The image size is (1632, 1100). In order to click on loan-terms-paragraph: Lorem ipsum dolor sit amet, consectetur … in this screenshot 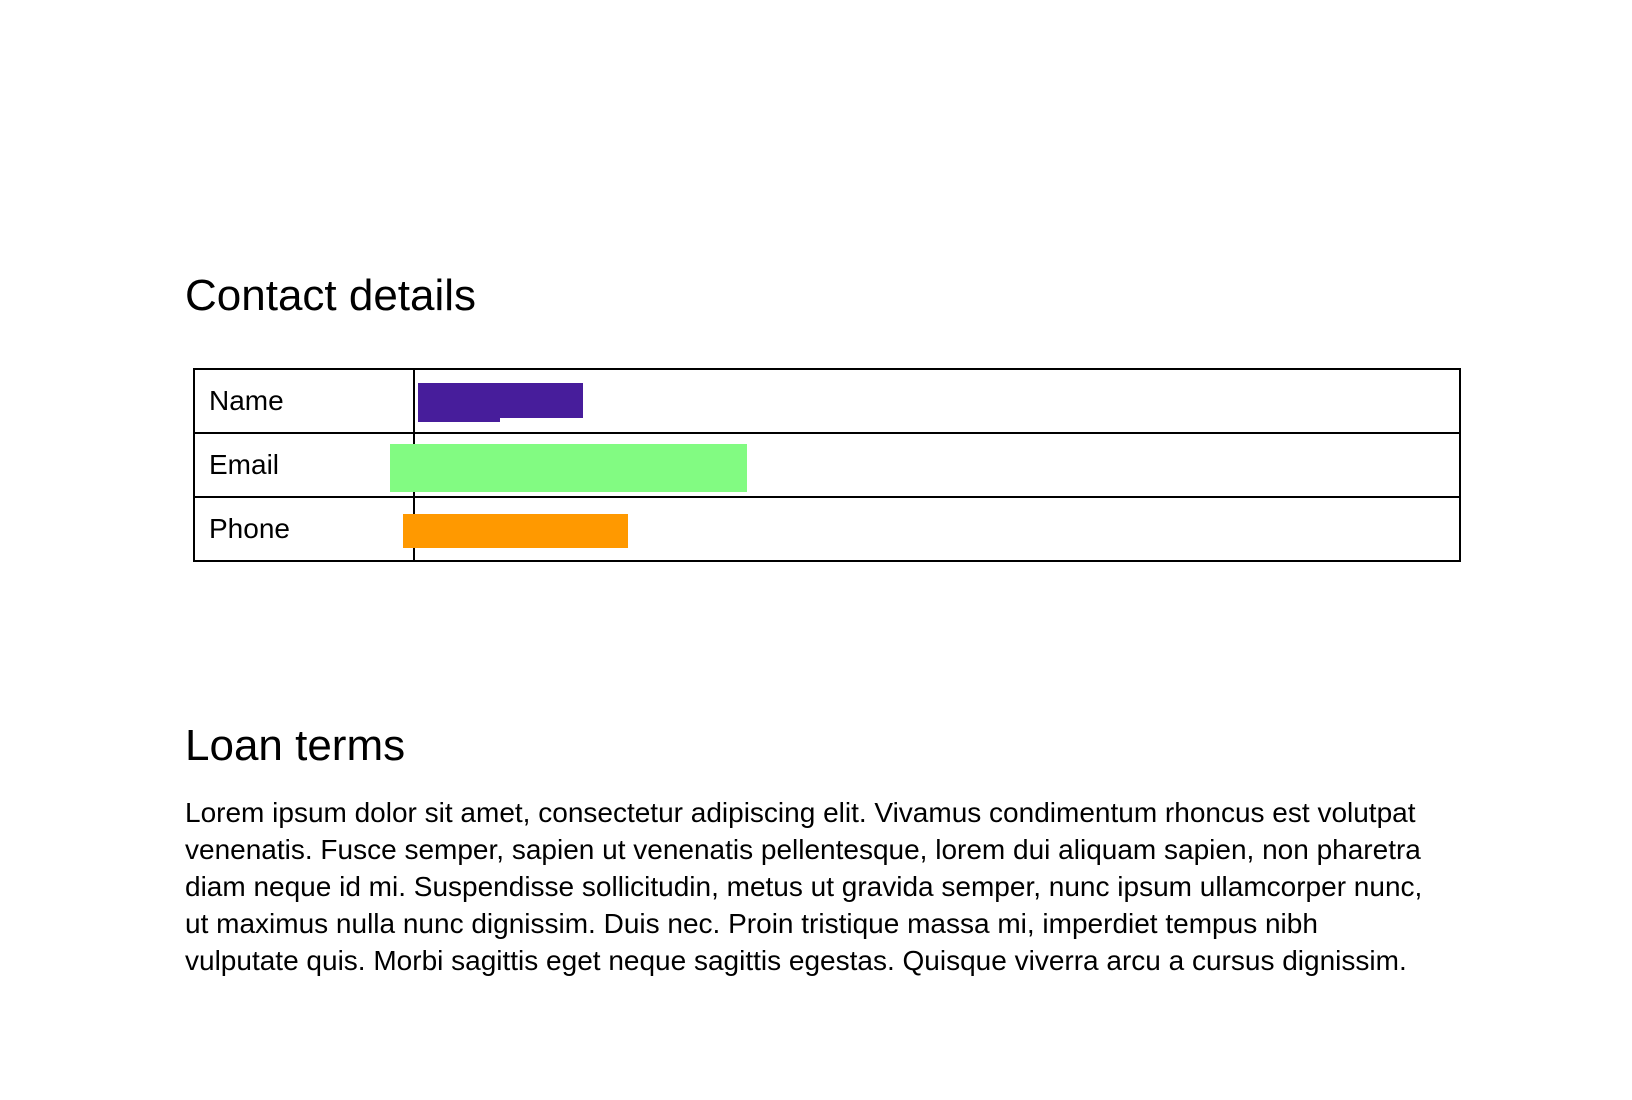, I will do `click(804, 886)`.